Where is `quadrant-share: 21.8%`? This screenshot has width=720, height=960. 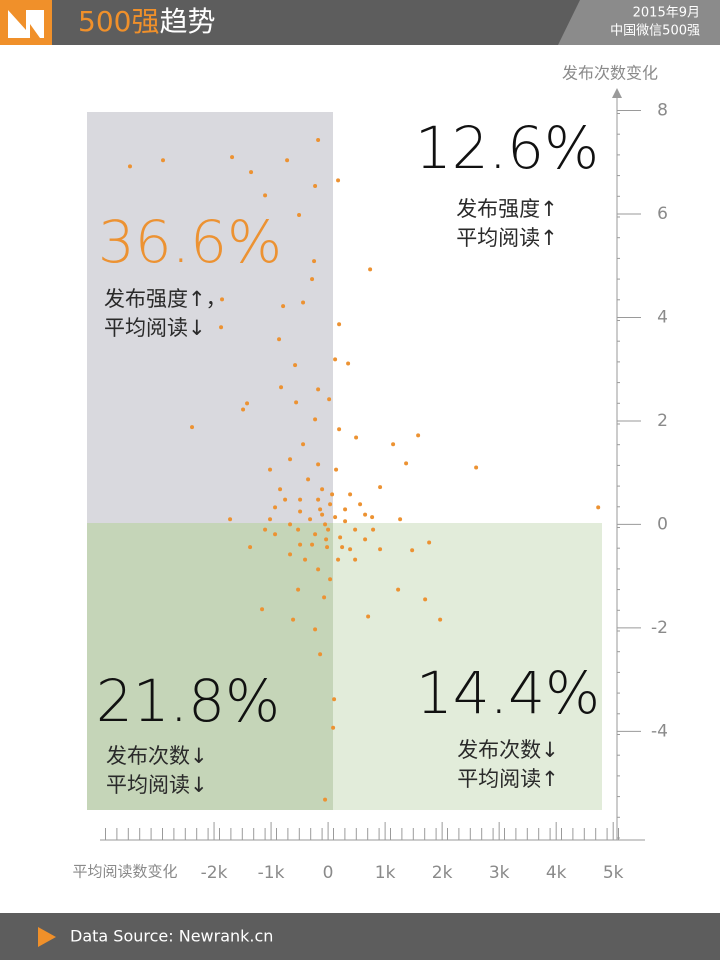 quadrant-share: 21.8% is located at coordinates (188, 701).